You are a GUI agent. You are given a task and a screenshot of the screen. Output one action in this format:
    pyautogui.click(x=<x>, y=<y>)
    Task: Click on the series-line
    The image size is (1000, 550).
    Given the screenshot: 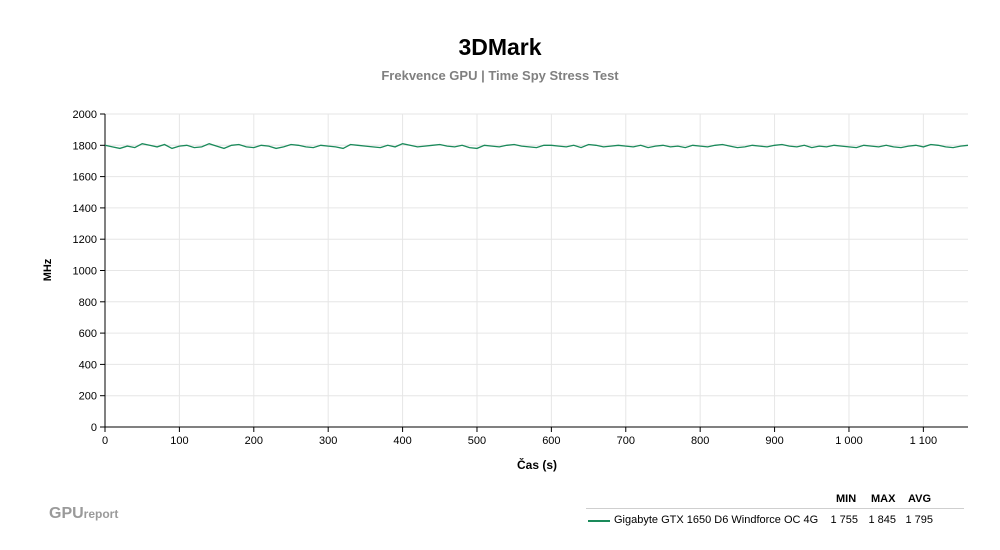 What is the action you would take?
    pyautogui.click(x=536, y=146)
    